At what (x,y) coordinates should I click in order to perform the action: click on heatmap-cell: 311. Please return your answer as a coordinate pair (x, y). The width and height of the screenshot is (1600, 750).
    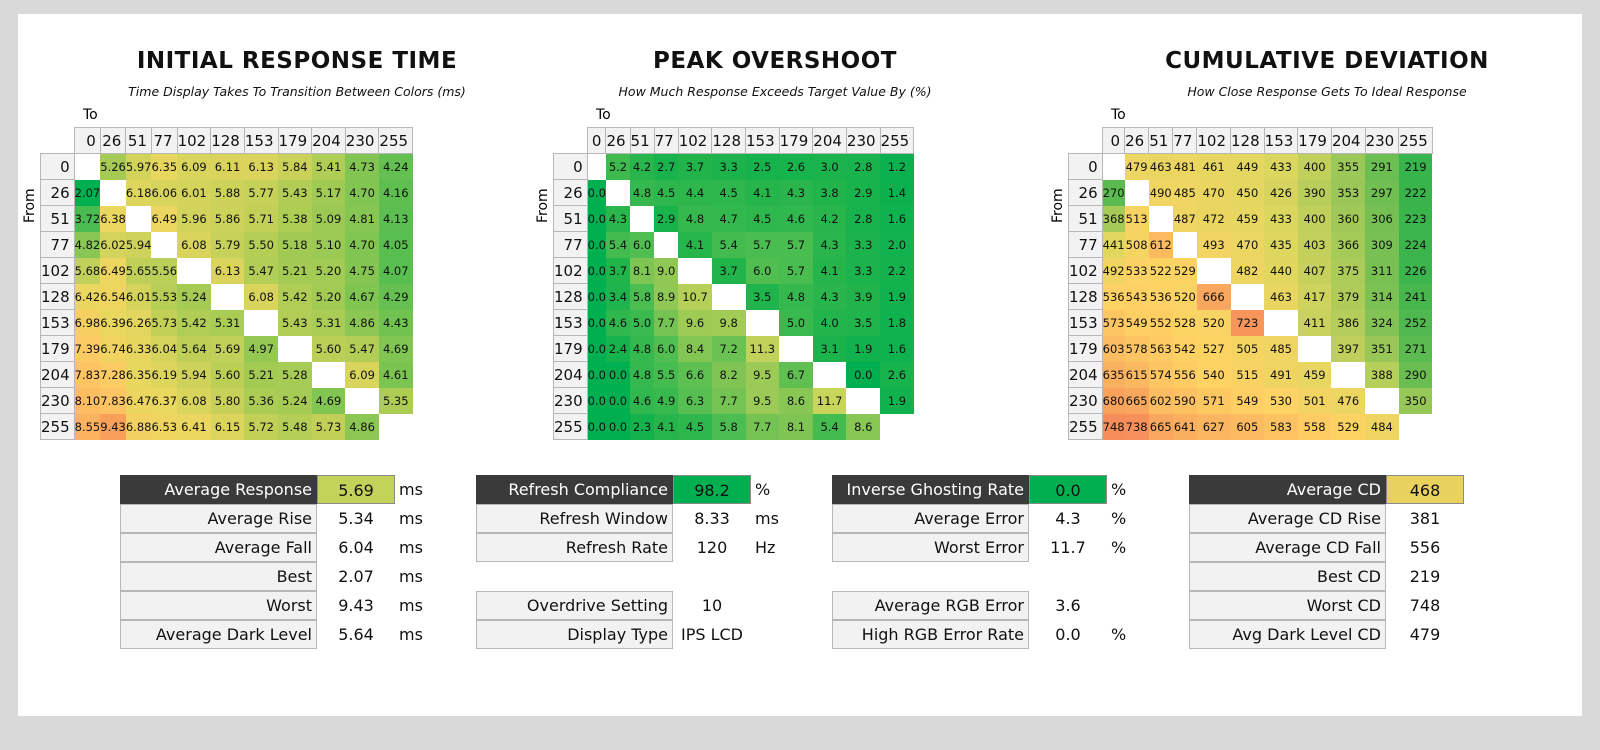
    Looking at the image, I should click on (1382, 270).